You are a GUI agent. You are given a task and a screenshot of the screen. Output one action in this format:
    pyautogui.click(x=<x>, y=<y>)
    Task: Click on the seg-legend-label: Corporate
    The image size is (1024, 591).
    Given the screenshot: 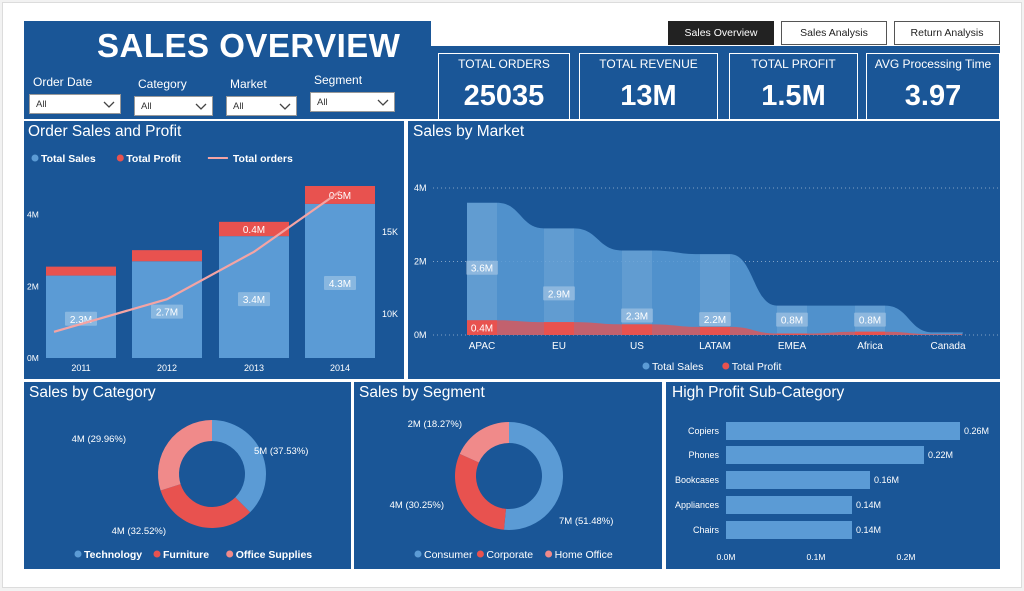 What is the action you would take?
    pyautogui.click(x=509, y=555)
    